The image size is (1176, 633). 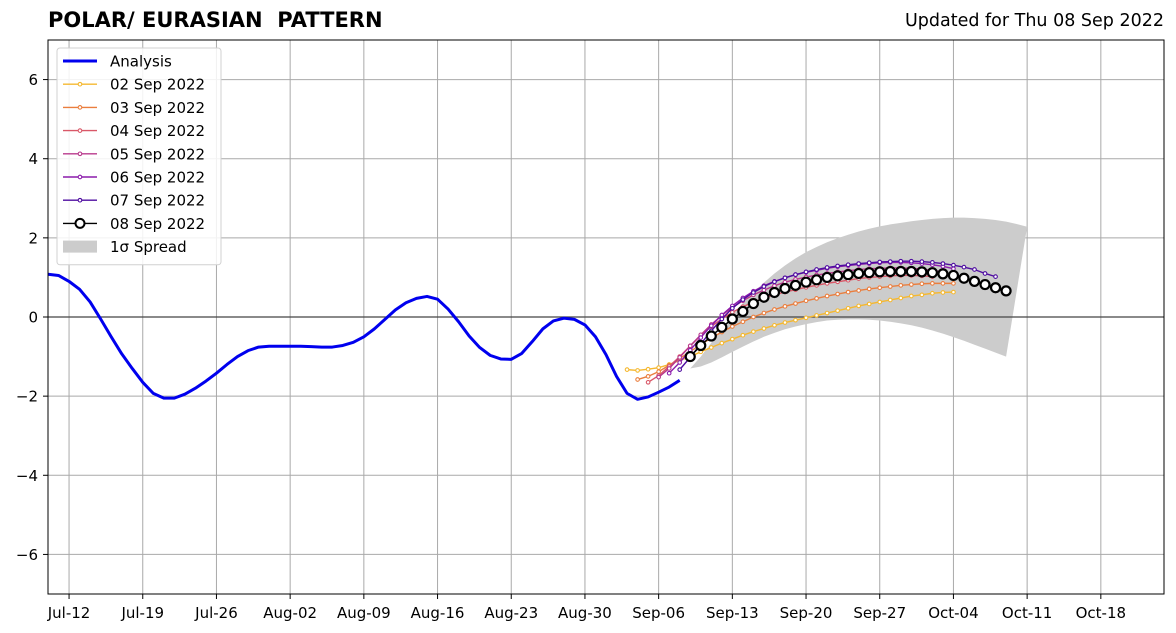 What do you see at coordinates (134, 224) in the screenshot?
I see `legend-item: 08 Sep 2022` at bounding box center [134, 224].